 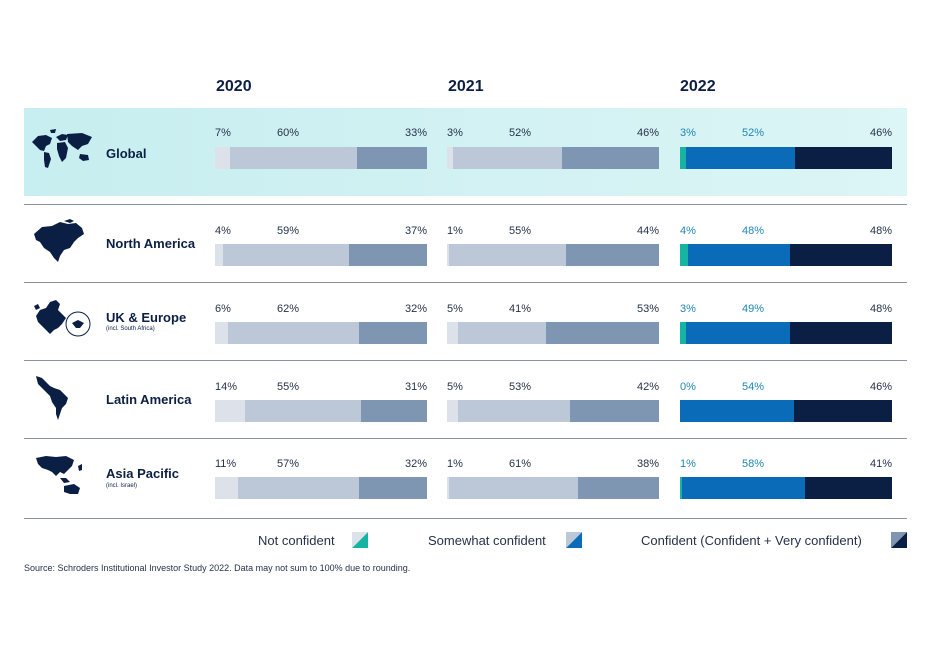 What do you see at coordinates (880, 231) in the screenshot?
I see `value-label-confident: 48%` at bounding box center [880, 231].